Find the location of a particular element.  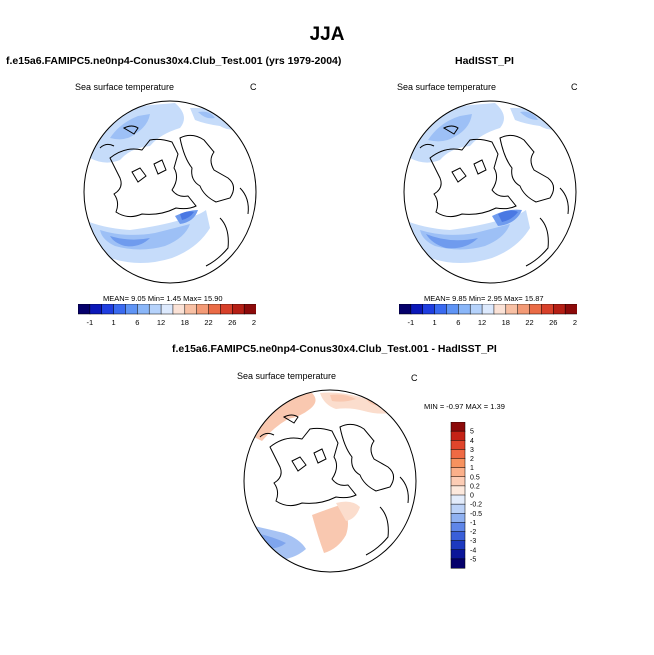

obs-case-title: HadISST_PI is located at coordinates (484, 61).